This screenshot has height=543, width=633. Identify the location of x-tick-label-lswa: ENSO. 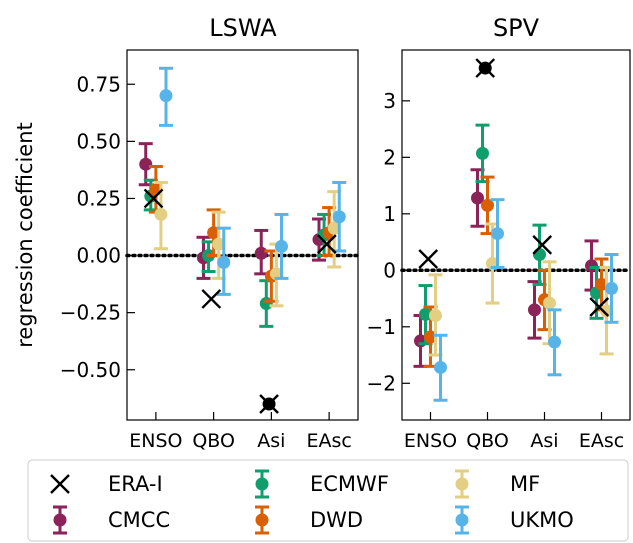
(155, 441).